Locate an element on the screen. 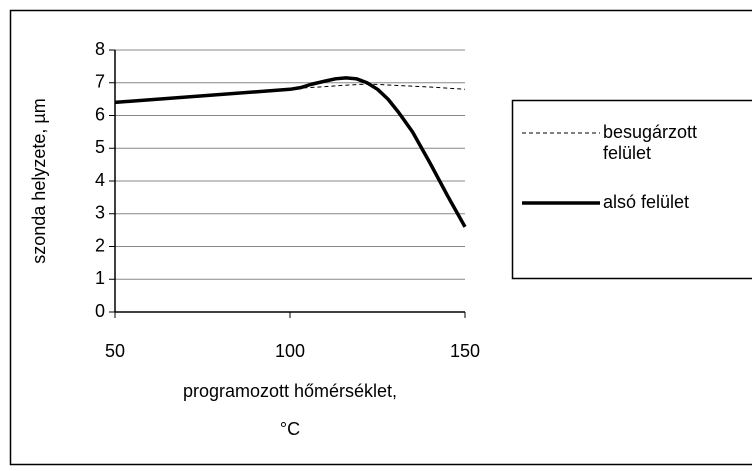 The image size is (752, 471). y-tick-label: 7 is located at coordinates (100, 82).